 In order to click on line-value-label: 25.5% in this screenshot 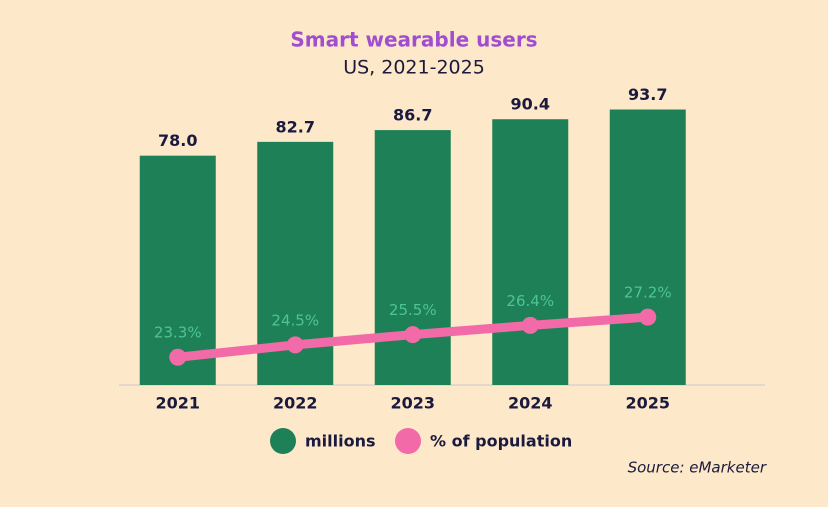, I will do `click(413, 310)`.